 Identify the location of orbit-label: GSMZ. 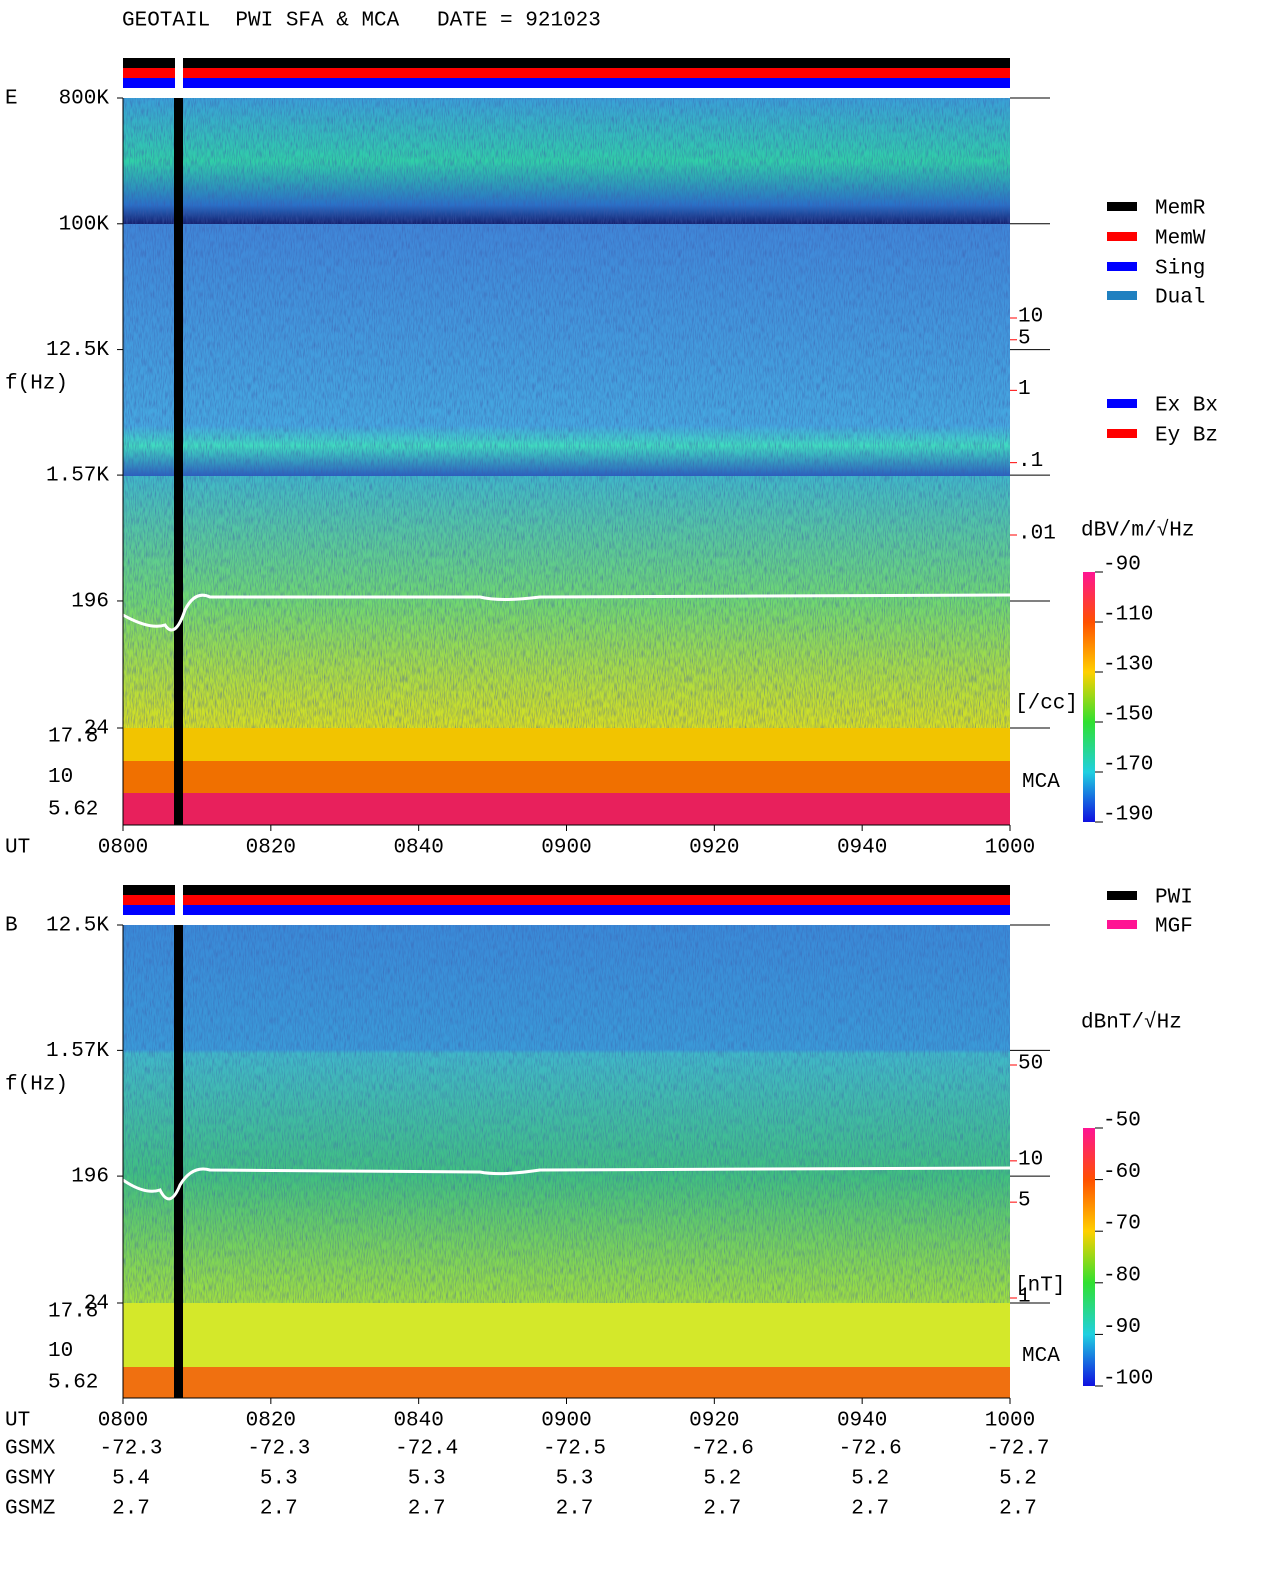
(30, 1509).